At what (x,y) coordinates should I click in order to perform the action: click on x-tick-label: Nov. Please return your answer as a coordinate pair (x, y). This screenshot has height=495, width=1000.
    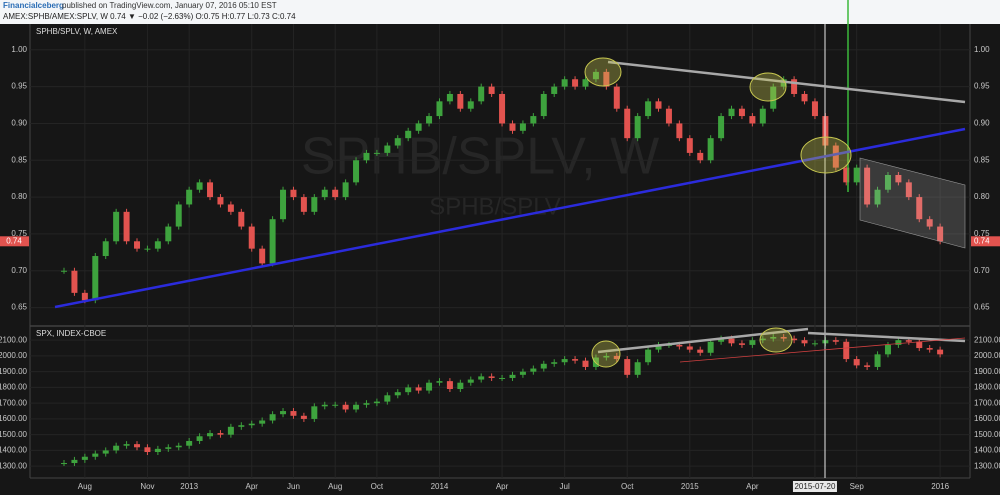
    Looking at the image, I should click on (147, 486).